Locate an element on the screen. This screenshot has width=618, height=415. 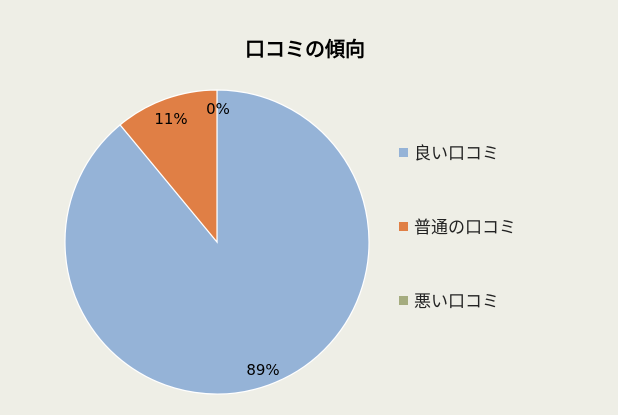
data-label: 11% is located at coordinates (170, 119).